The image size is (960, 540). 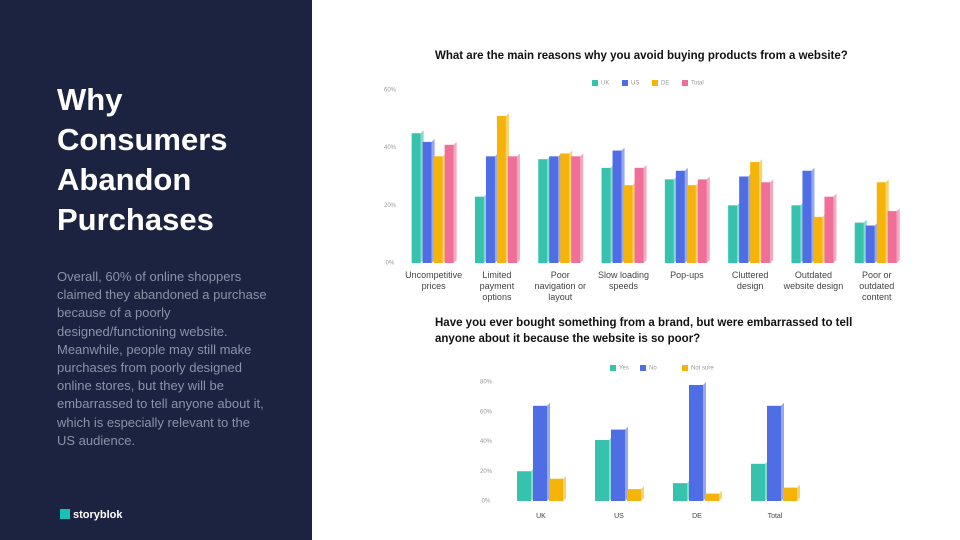 I want to click on legend-label: No, so click(x=653, y=369).